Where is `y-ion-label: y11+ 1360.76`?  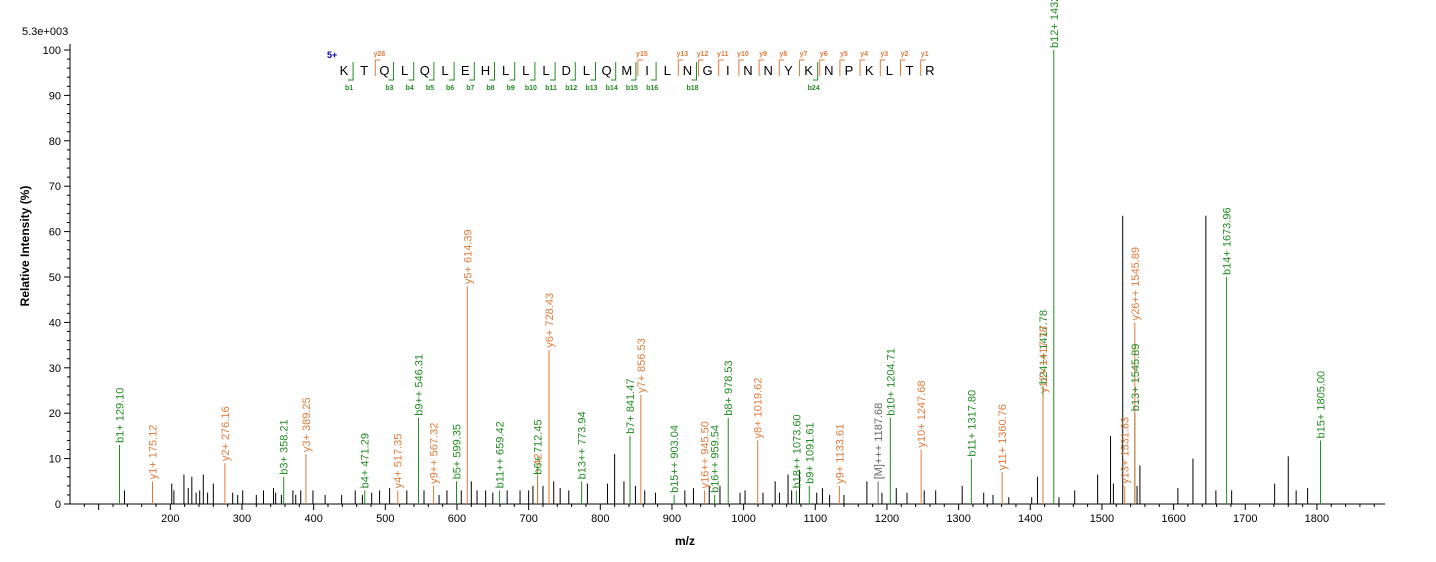 y-ion-label: y11+ 1360.76 is located at coordinates (1003, 437).